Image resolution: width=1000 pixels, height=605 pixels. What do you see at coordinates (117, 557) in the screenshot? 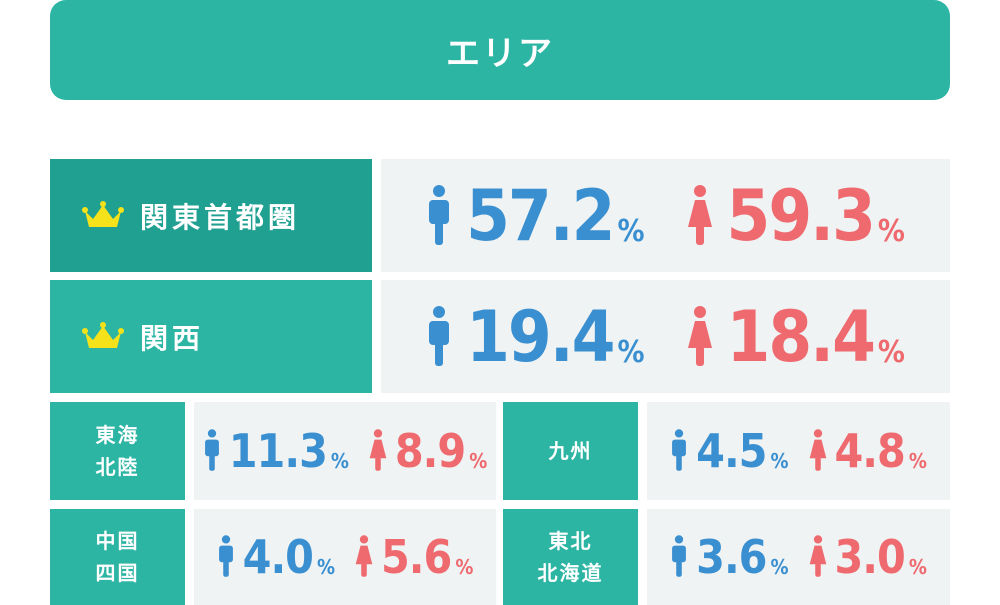
I see `region-label-chugoku-shikoku: 中国 四国` at bounding box center [117, 557].